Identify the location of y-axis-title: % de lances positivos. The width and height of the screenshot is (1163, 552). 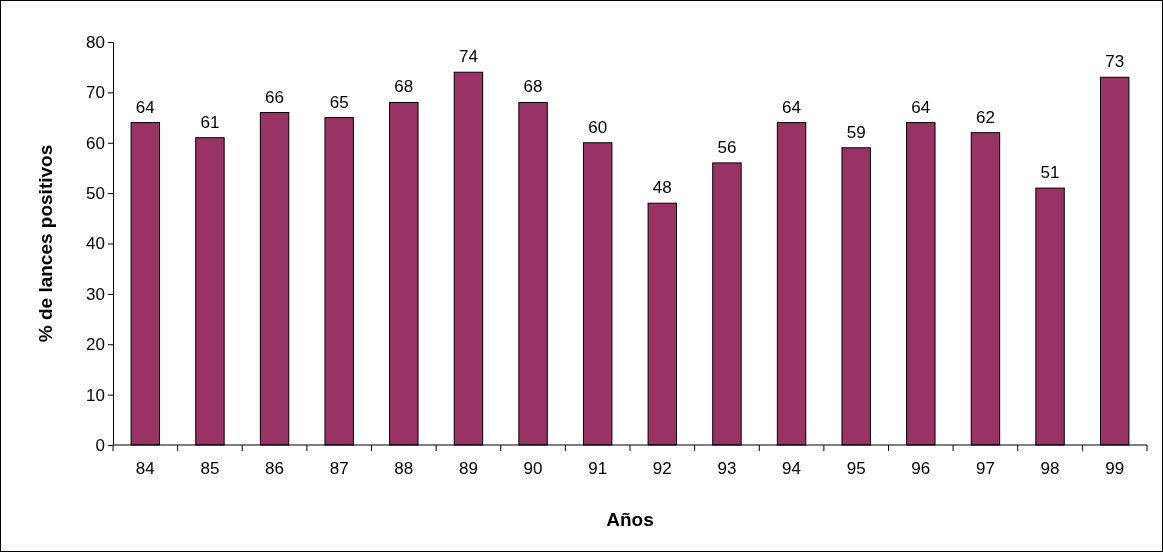
(45, 243).